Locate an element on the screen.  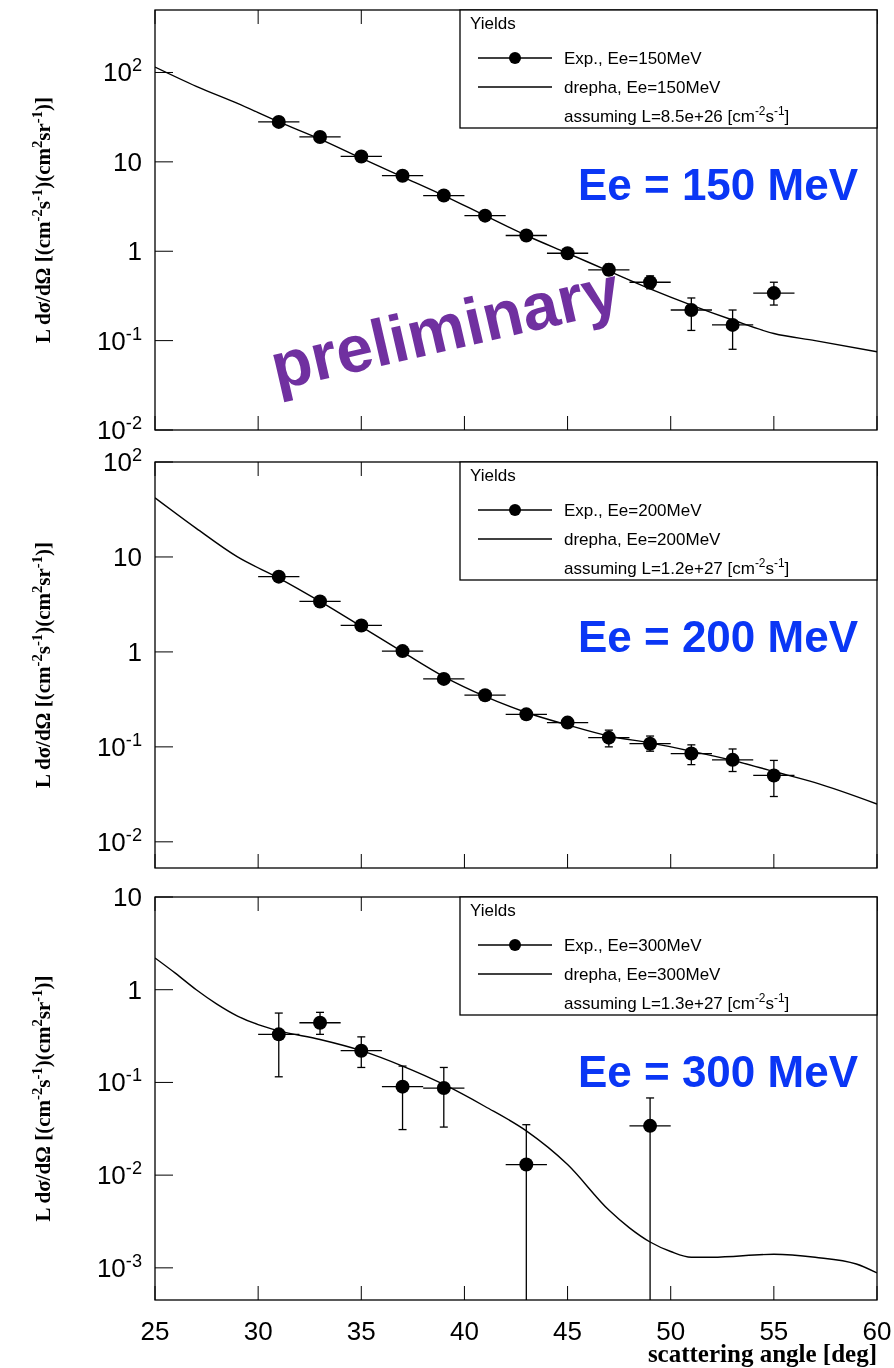
legend-label: Exp., Ee=300MeV is located at coordinates (633, 945).